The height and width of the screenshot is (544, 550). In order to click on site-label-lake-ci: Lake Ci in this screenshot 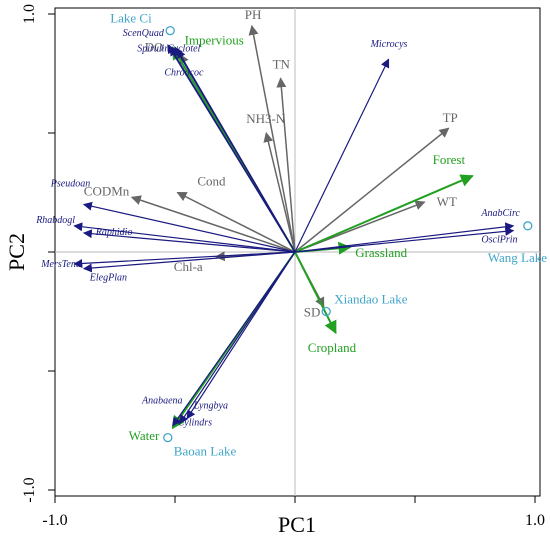, I will do `click(131, 18)`.